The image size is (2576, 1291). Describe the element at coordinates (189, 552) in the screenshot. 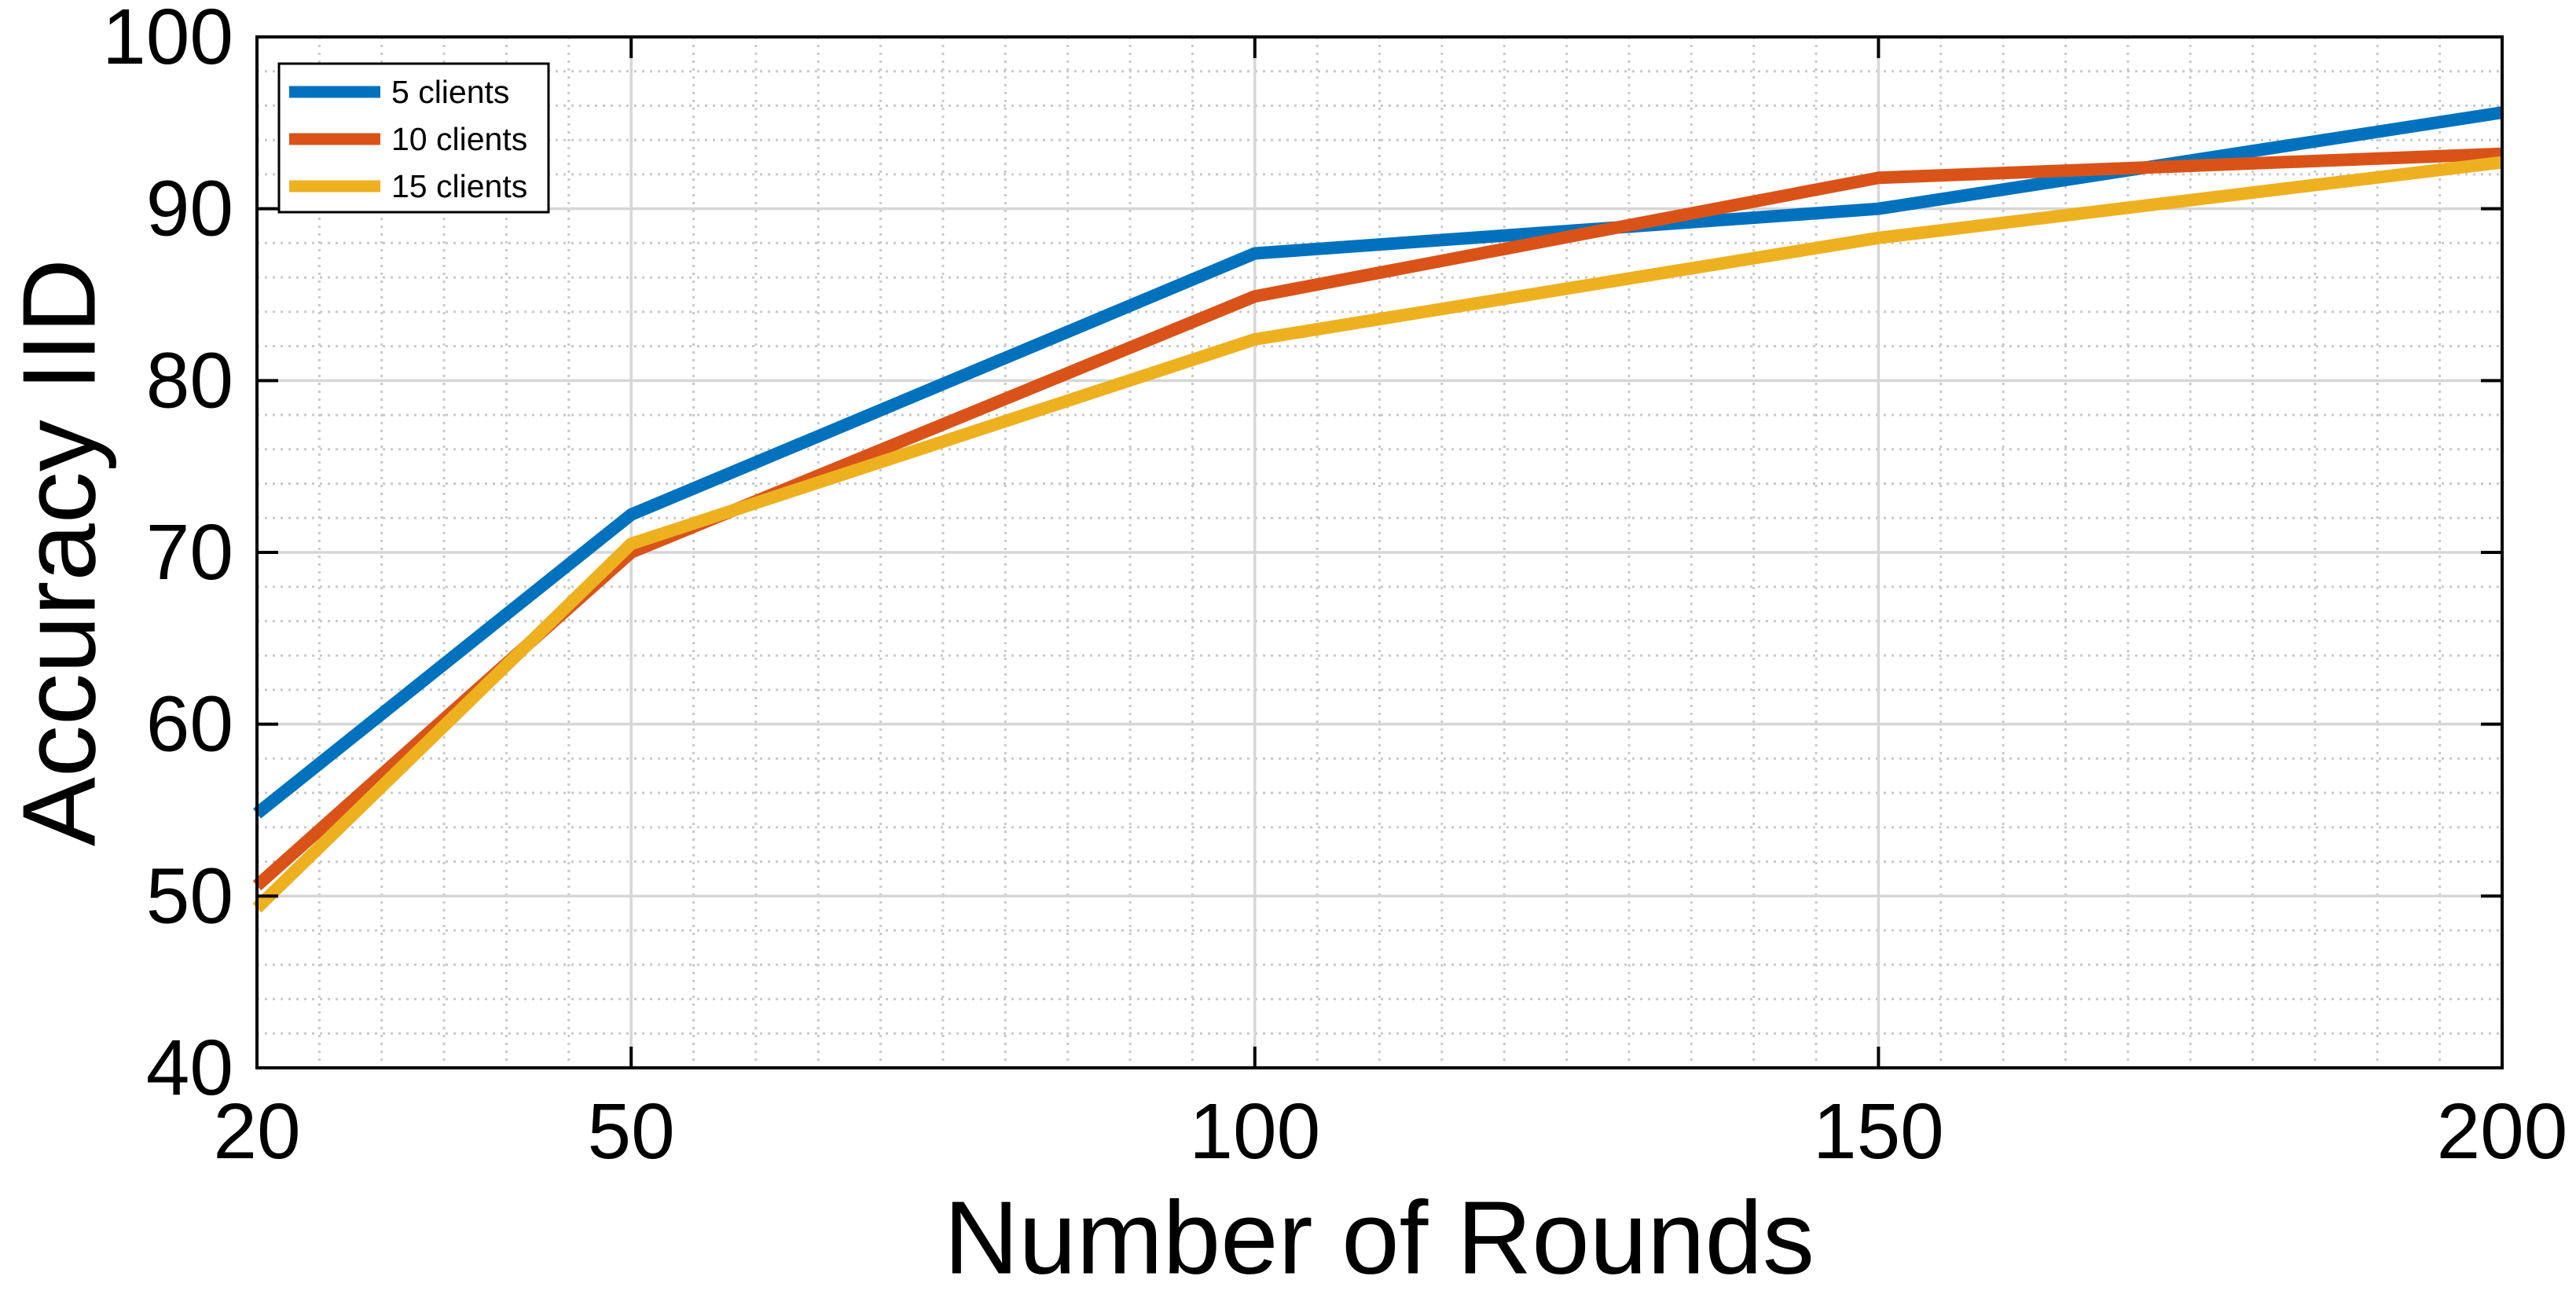

I see `y-tick-label: 70` at that location.